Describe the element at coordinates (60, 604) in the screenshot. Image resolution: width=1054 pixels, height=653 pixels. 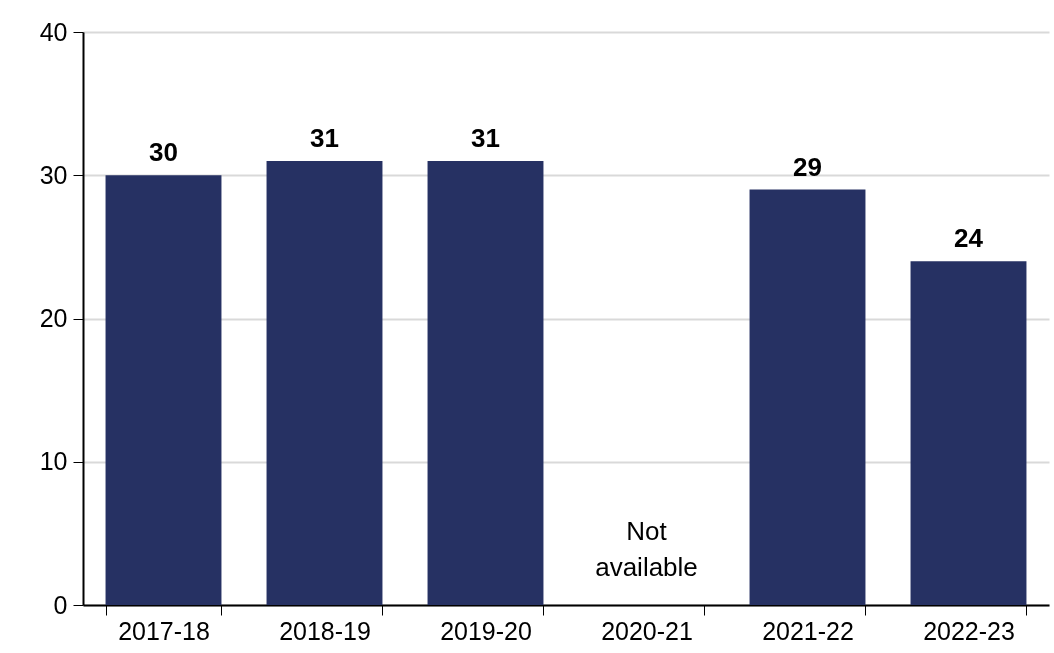
I see `y-tick-label: 0` at that location.